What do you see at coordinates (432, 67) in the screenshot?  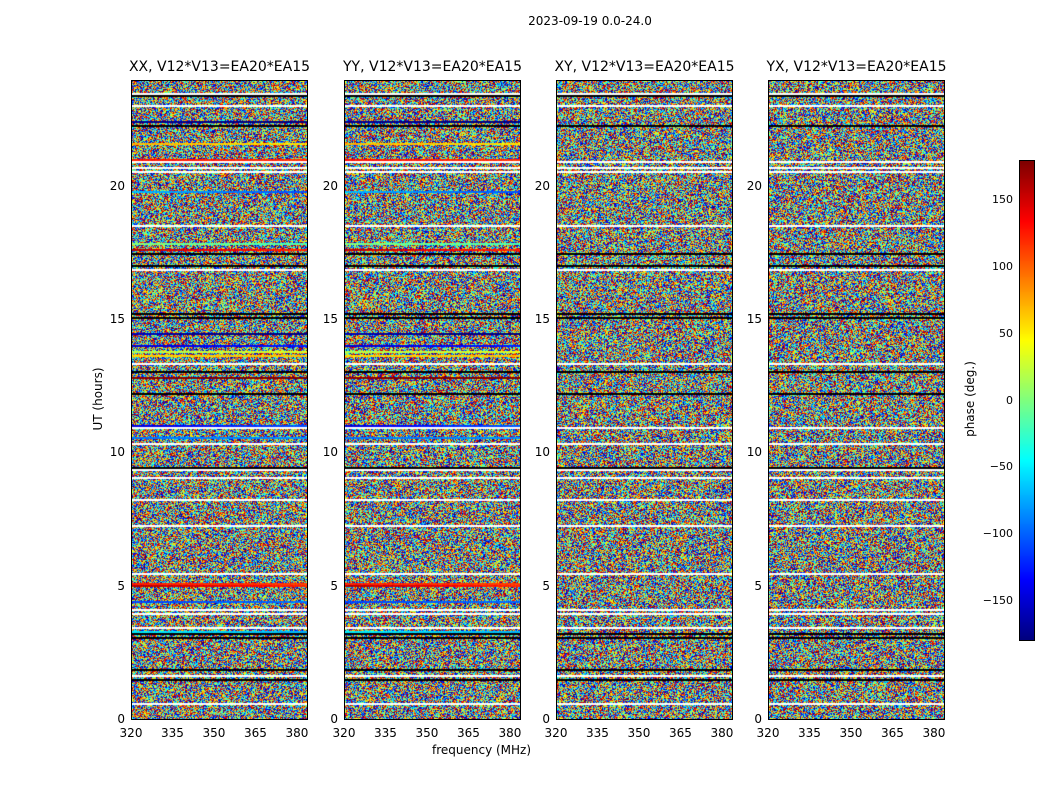 I see `panel-title: YY, V12*V13=EA20*EA15` at bounding box center [432, 67].